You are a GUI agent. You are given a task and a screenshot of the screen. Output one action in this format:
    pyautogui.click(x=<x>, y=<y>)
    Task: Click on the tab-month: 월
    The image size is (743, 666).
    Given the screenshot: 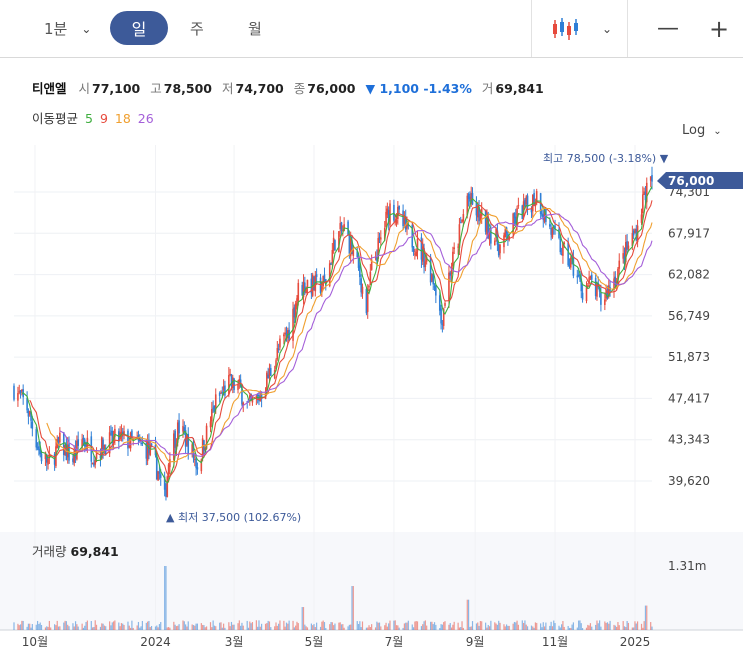 What is the action you would take?
    pyautogui.click(x=255, y=29)
    